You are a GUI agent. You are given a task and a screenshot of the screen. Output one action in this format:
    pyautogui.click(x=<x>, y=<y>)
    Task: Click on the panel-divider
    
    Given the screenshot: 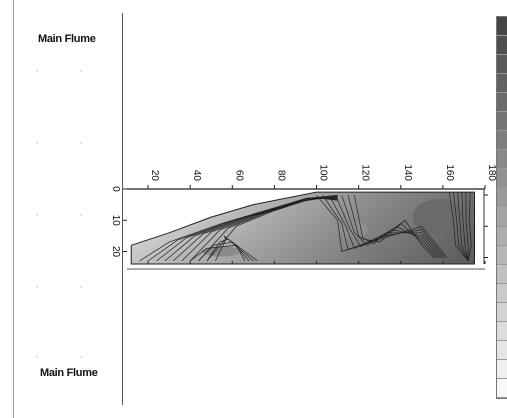 What is the action you would take?
    pyautogui.click(x=122, y=209)
    